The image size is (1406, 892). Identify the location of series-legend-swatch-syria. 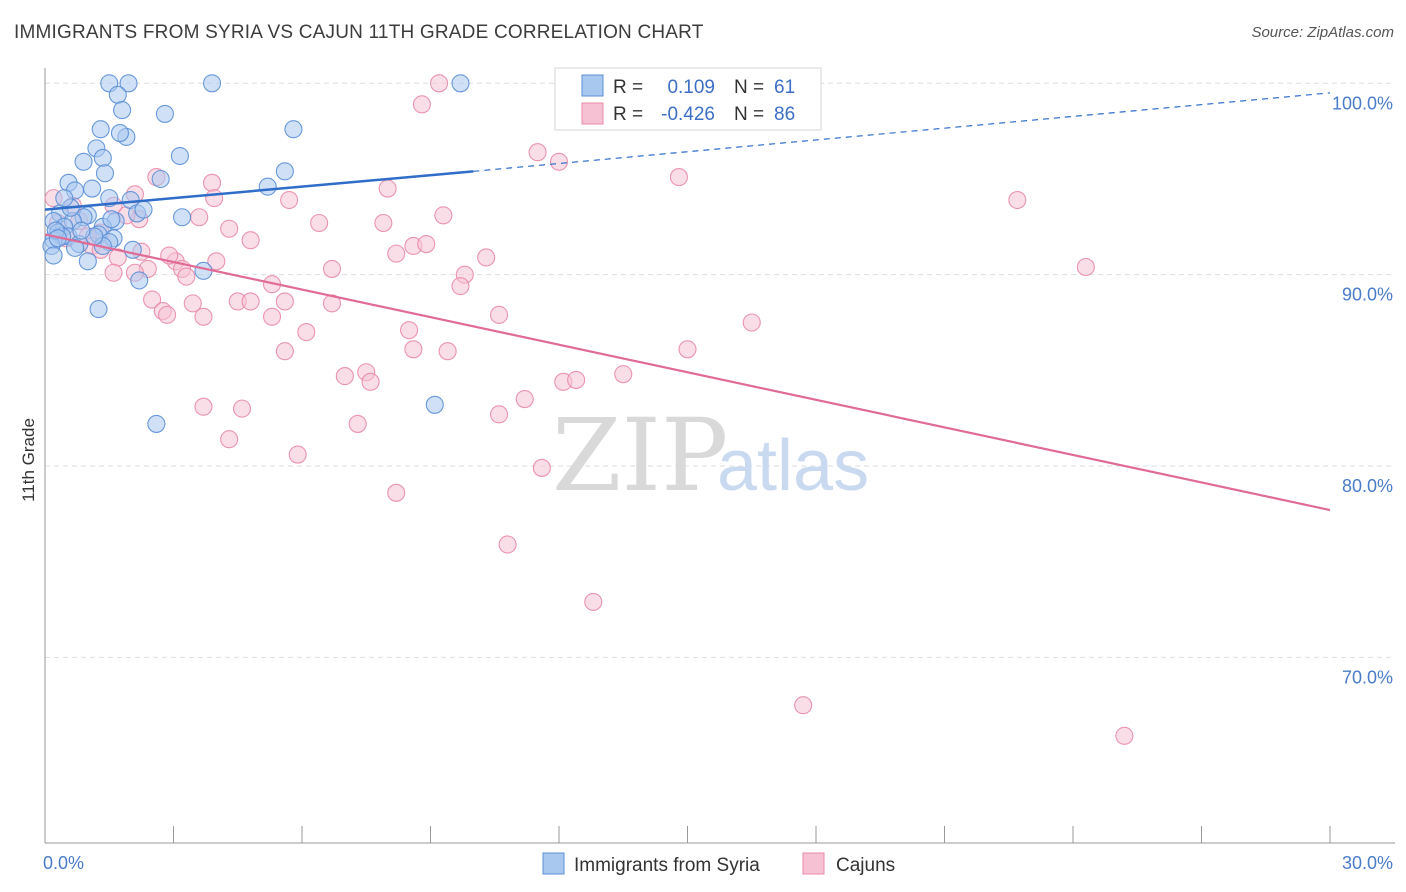
(553, 863).